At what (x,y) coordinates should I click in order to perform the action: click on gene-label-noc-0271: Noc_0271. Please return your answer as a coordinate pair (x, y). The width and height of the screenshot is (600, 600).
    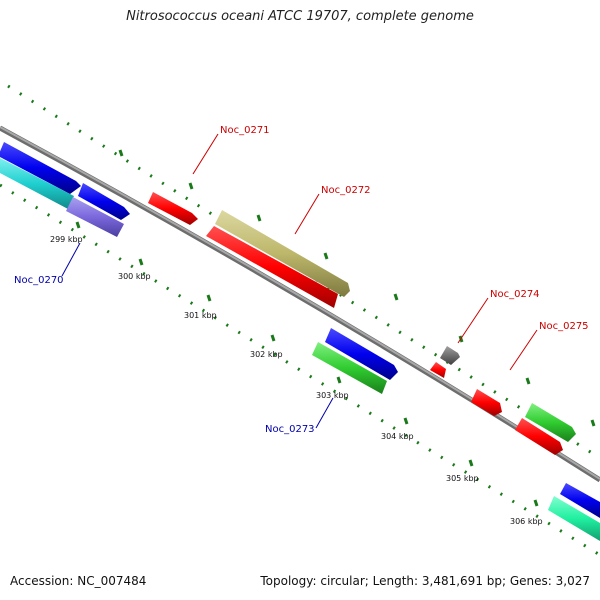
    Looking at the image, I should click on (245, 130).